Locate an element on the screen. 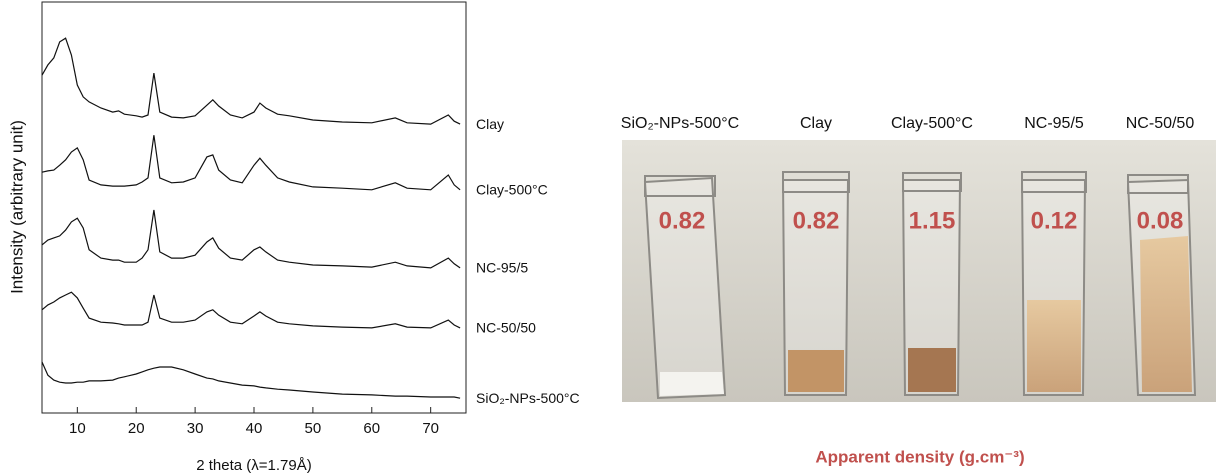 Image resolution: width=1220 pixels, height=475 pixels. sample-label: NC-50/50 is located at coordinates (1160, 123).